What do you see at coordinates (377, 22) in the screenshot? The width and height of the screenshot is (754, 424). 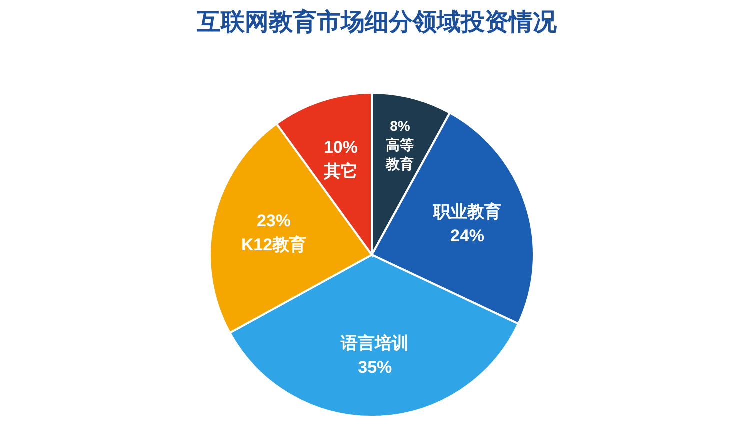 I see `chart-title: 互联网教育市场细分领域投资情况` at bounding box center [377, 22].